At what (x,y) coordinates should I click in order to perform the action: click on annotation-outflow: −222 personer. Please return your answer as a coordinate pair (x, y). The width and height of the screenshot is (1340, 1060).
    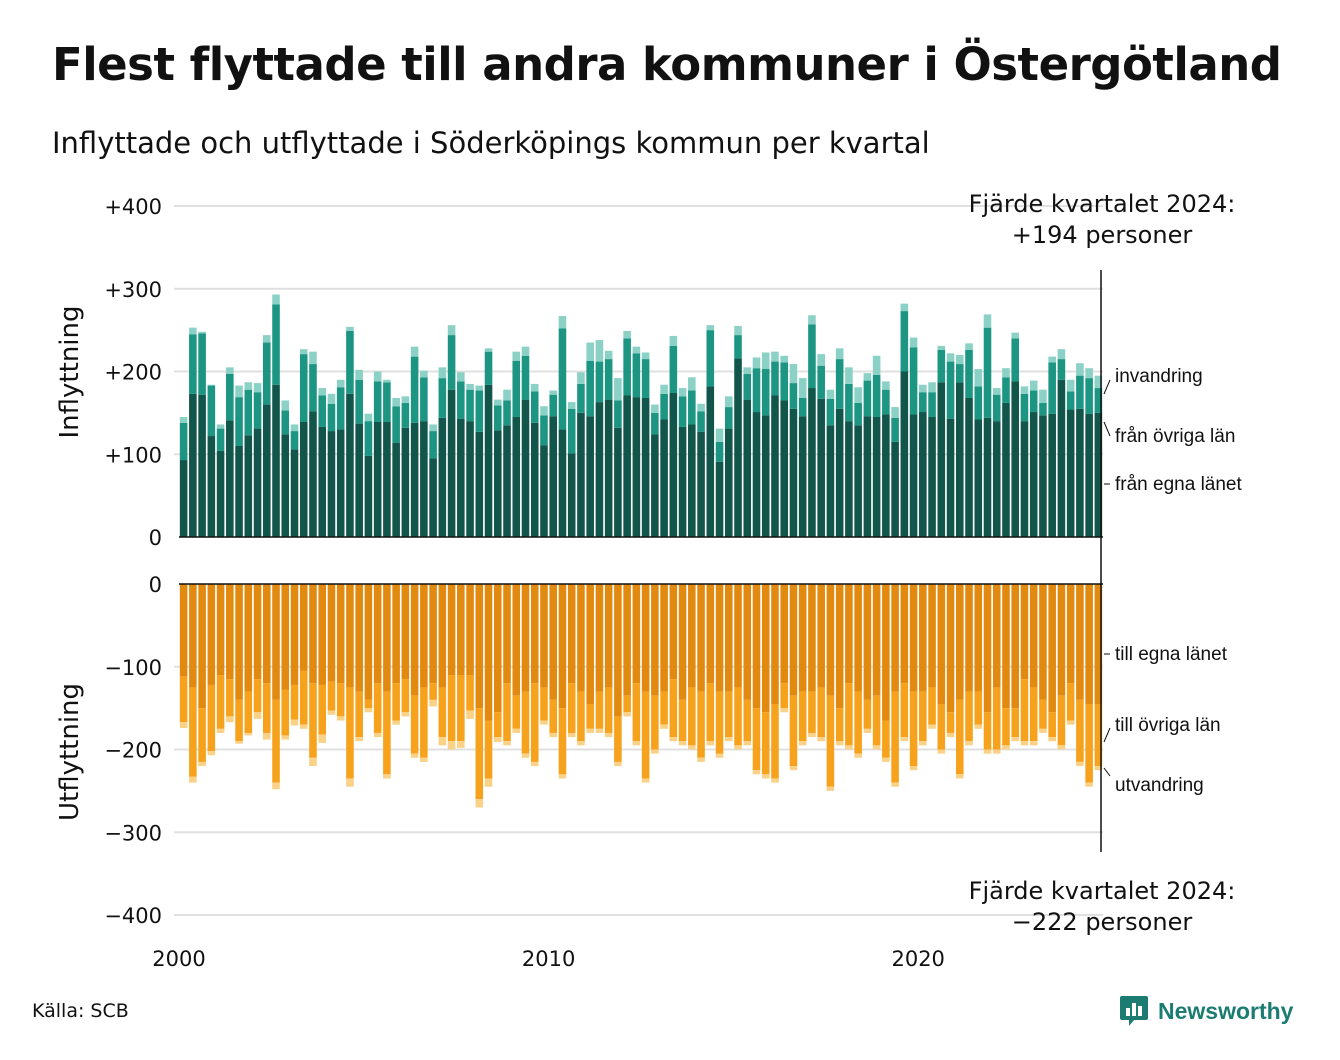
    Looking at the image, I should click on (1102, 922).